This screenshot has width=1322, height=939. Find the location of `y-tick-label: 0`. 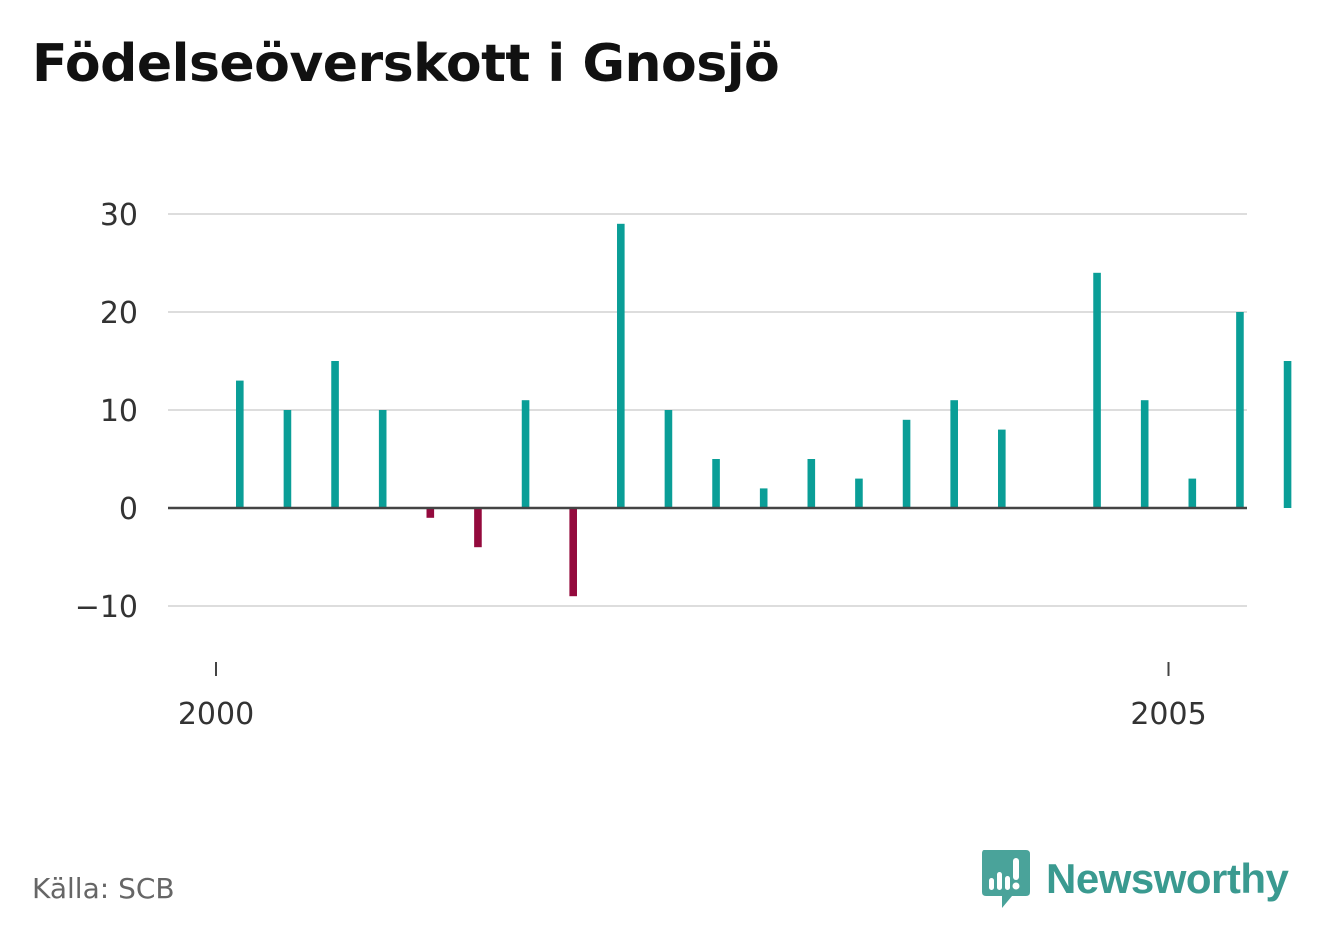

y-tick-label: 0 is located at coordinates (128, 509).